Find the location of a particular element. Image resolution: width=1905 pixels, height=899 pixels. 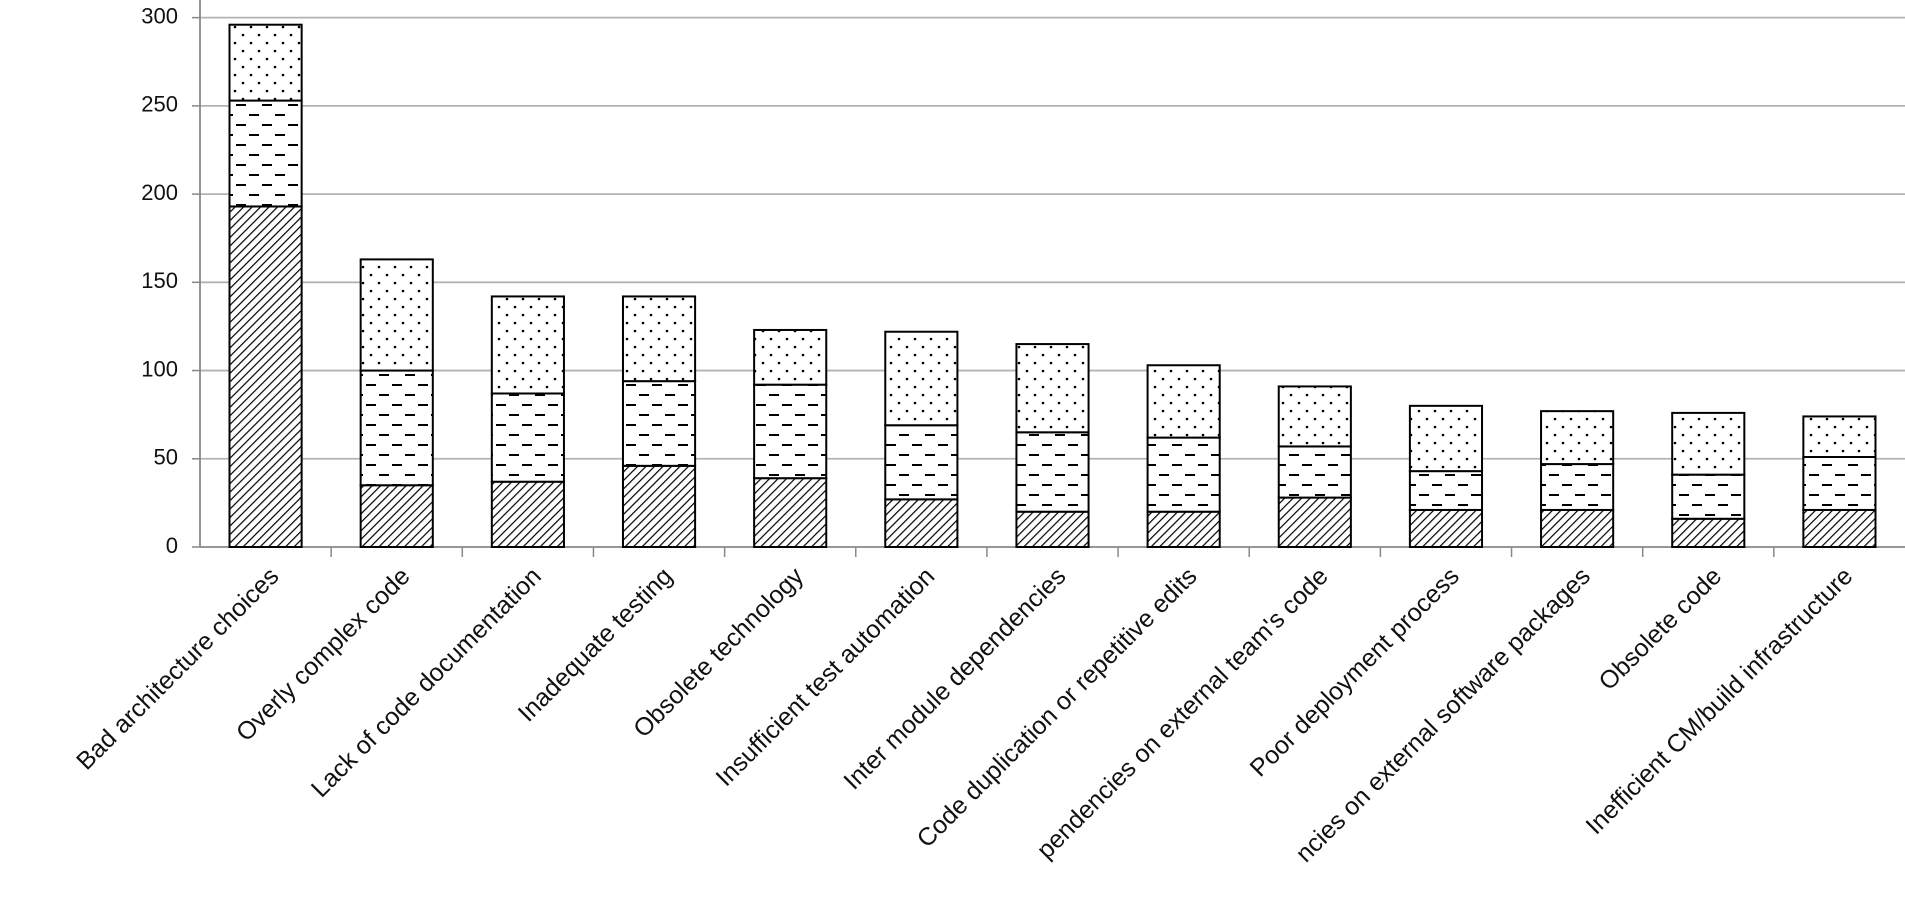

x-tick-label: Obsolete code is located at coordinates (1660, 629).